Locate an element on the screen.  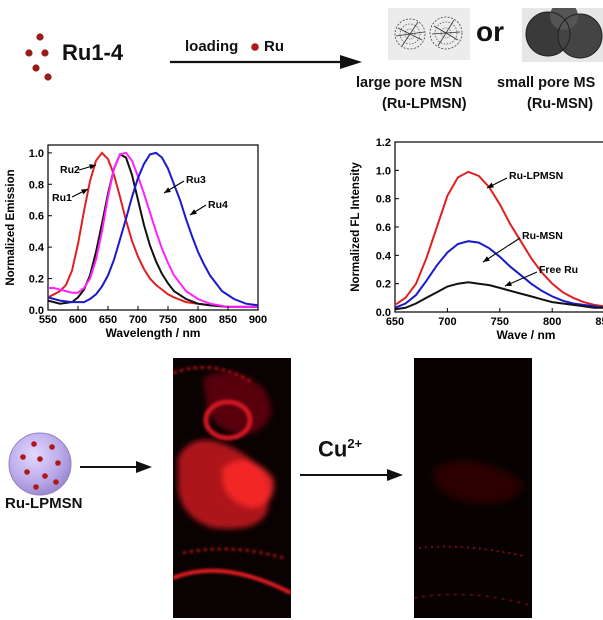
particle-label: Ru-LPMSN is located at coordinates (44, 503).